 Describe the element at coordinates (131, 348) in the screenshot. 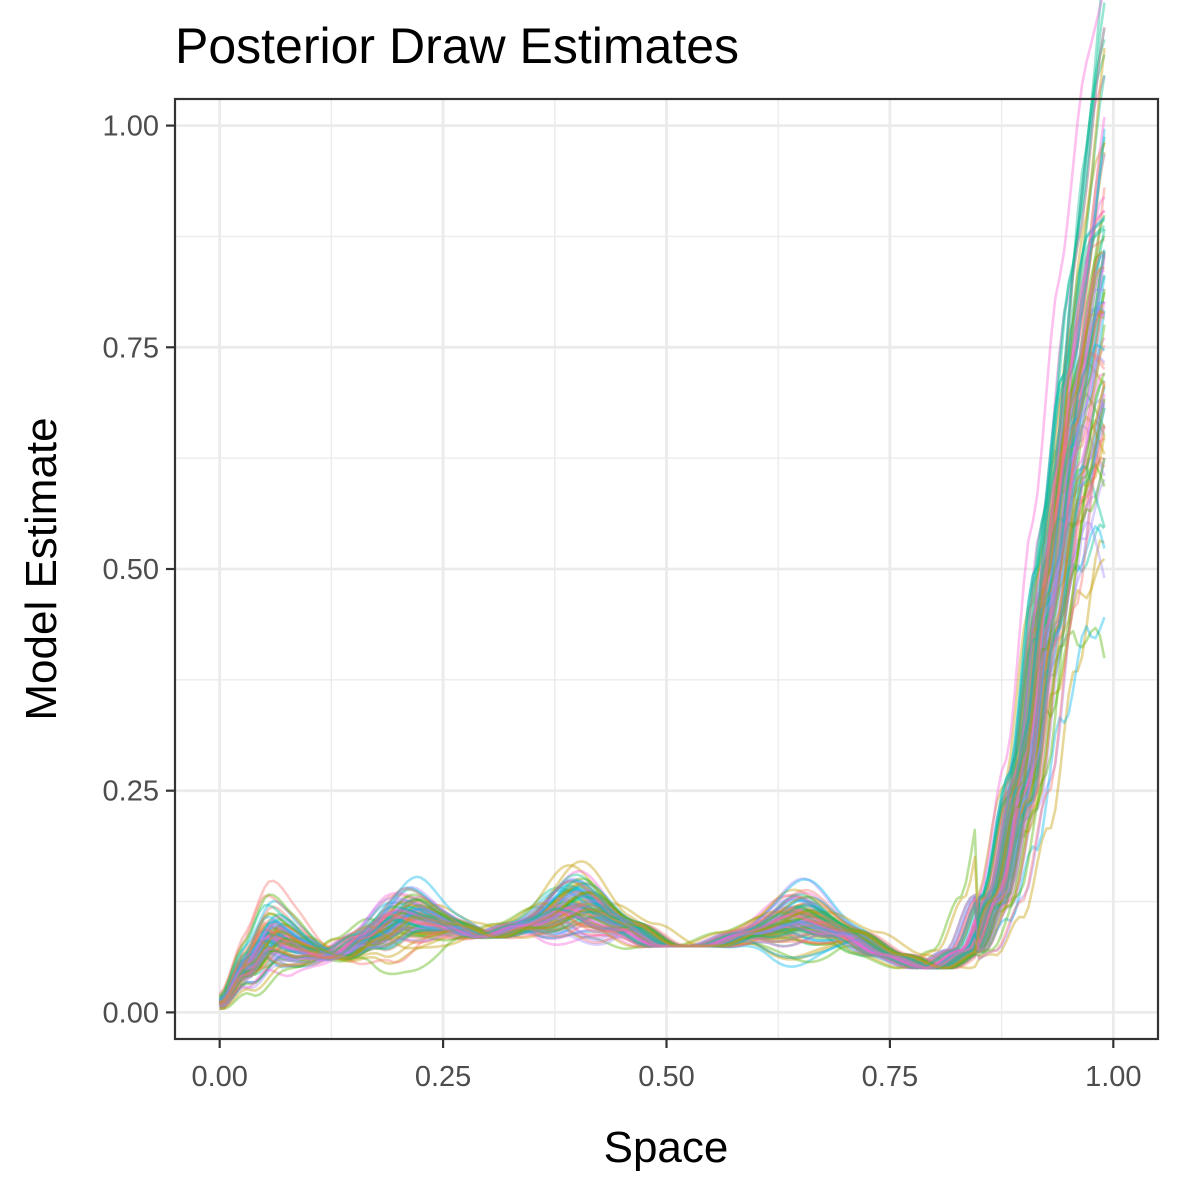

I see `y-tick-label: 0.75` at that location.